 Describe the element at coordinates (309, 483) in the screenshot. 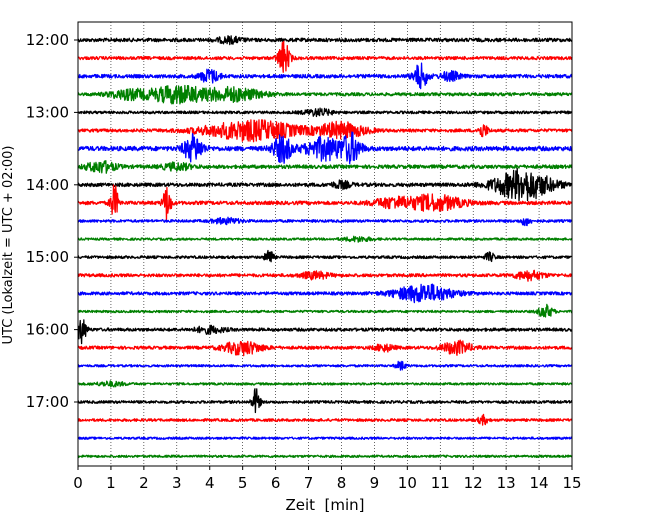

I see `x-tick-label: 7` at that location.